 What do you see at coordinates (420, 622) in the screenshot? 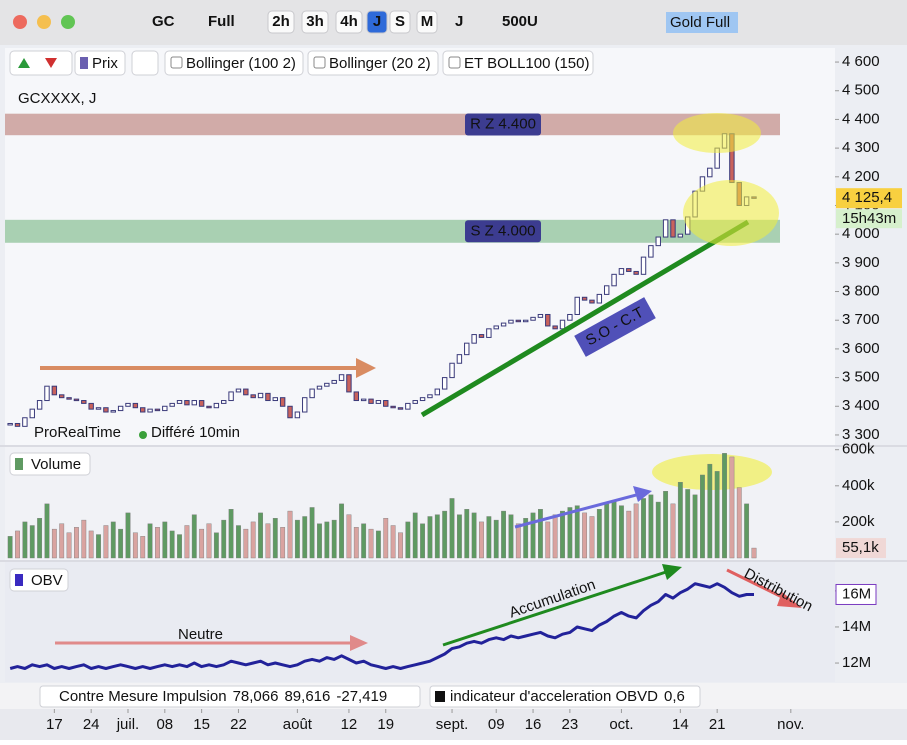
I see `obv-panel` at bounding box center [420, 622].